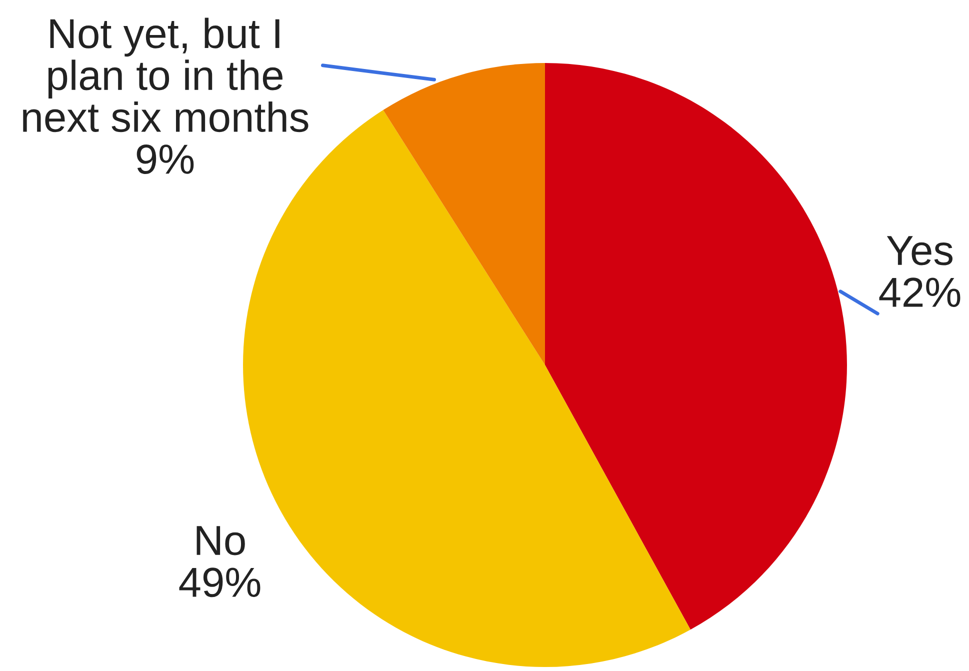  I want to click on data-label: 9%, so click(165, 159).